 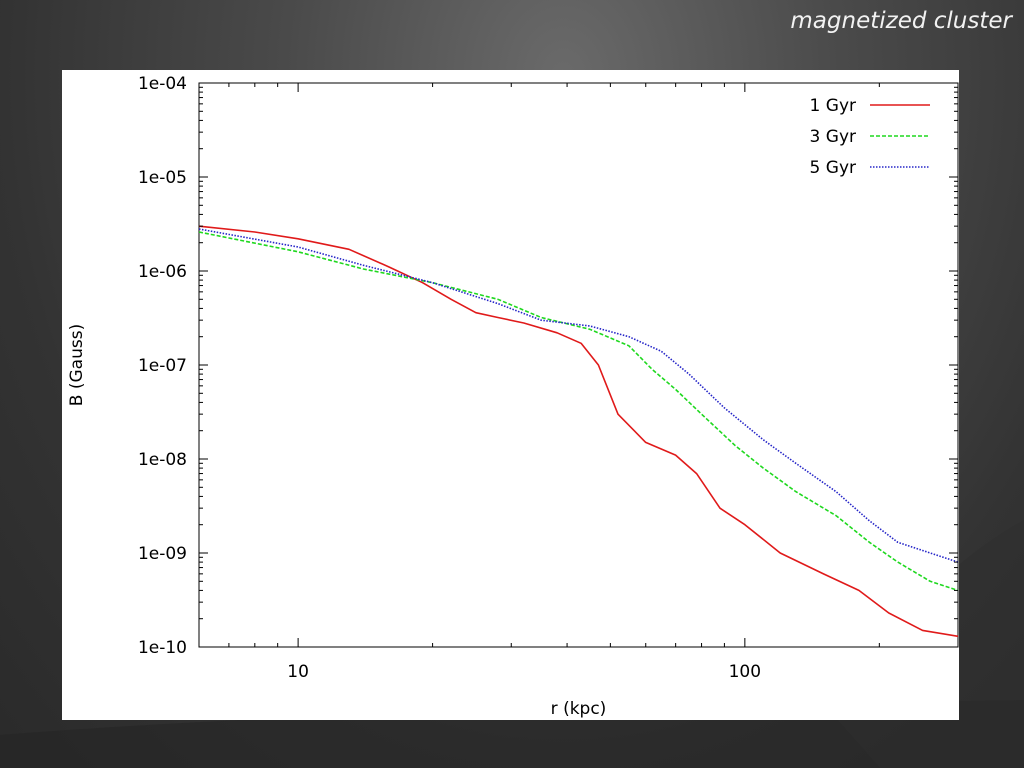 I want to click on y-axis-title: B (Gauss), so click(x=77, y=365).